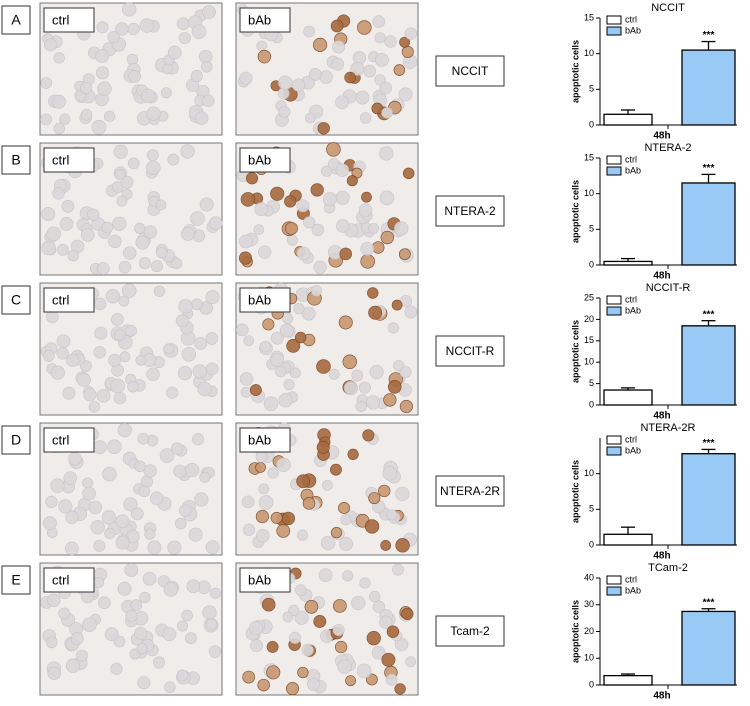 This screenshot has width=750, height=706. Describe the element at coordinates (591, 509) in the screenshot. I see `y-tick-label: 5` at that location.